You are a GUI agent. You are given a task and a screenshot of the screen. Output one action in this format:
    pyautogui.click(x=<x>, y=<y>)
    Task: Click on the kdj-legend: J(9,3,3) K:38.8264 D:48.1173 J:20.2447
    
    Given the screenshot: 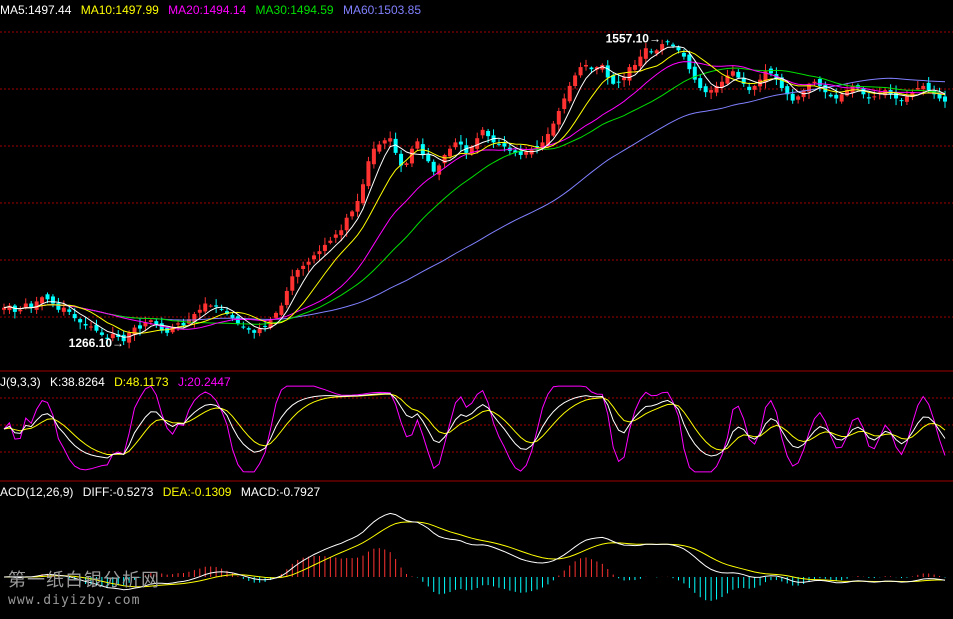 What is the action you would take?
    pyautogui.click(x=118, y=382)
    